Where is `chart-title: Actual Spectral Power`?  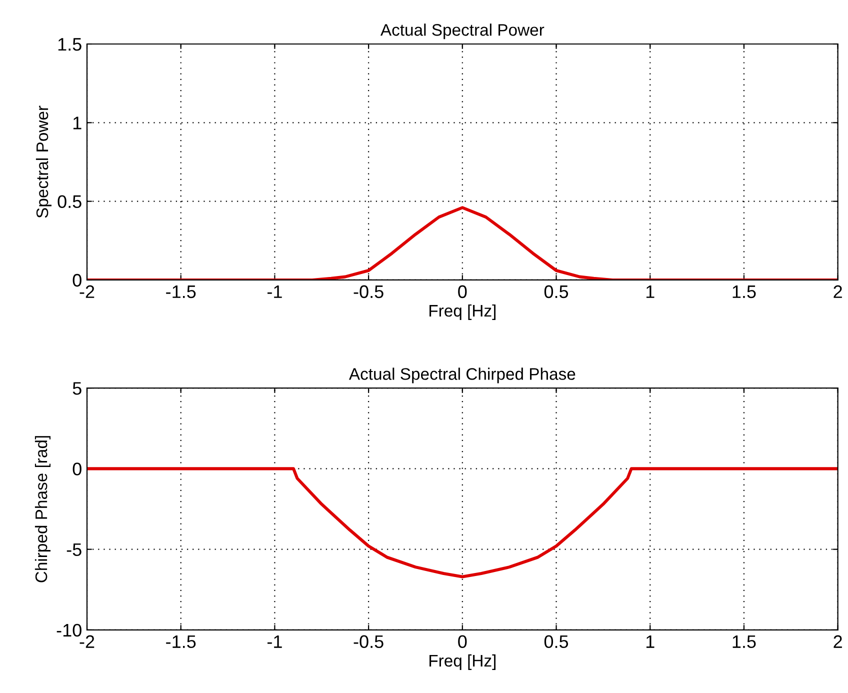 chart-title: Actual Spectral Power is located at coordinates (462, 32).